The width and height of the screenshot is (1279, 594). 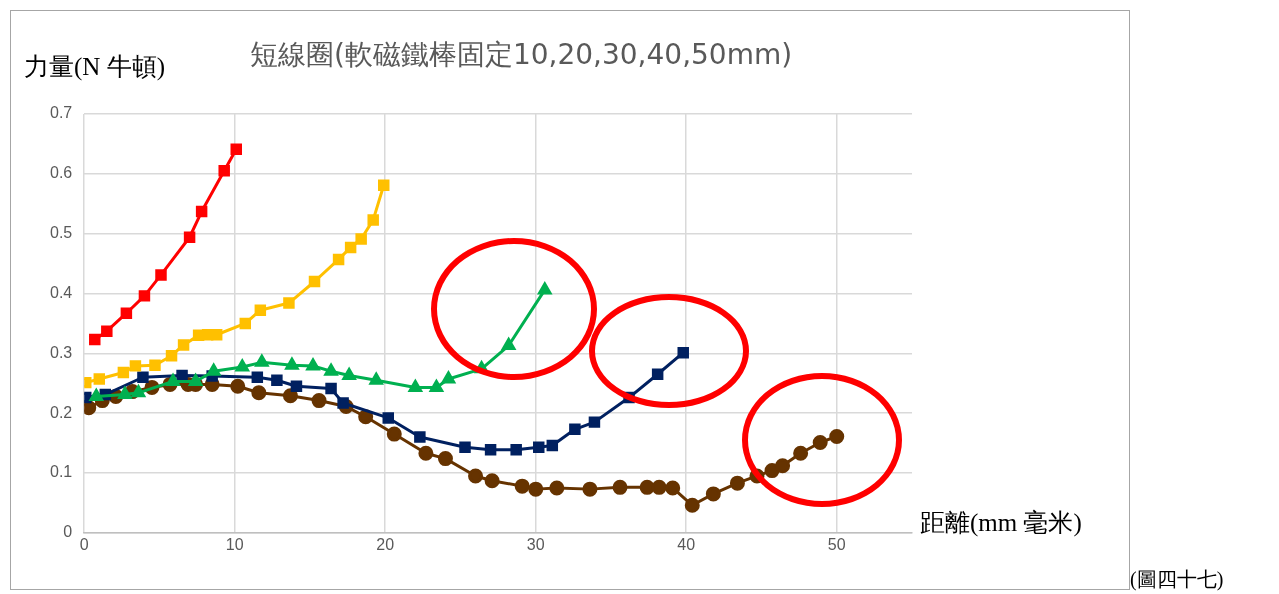 I want to click on y-tick-label: 0.2, so click(x=61, y=412).